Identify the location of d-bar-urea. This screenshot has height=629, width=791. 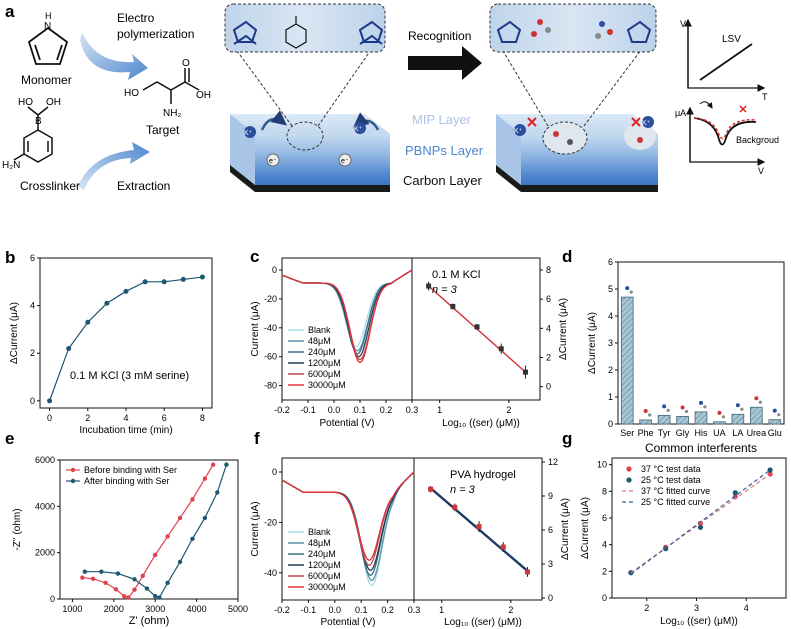
(756, 415).